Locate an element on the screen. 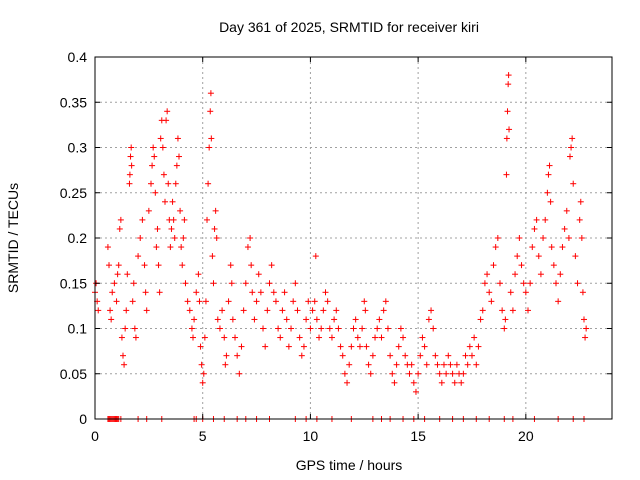 This screenshot has height=480, width=640. y-tick-label: 0.2 is located at coordinates (78, 238).